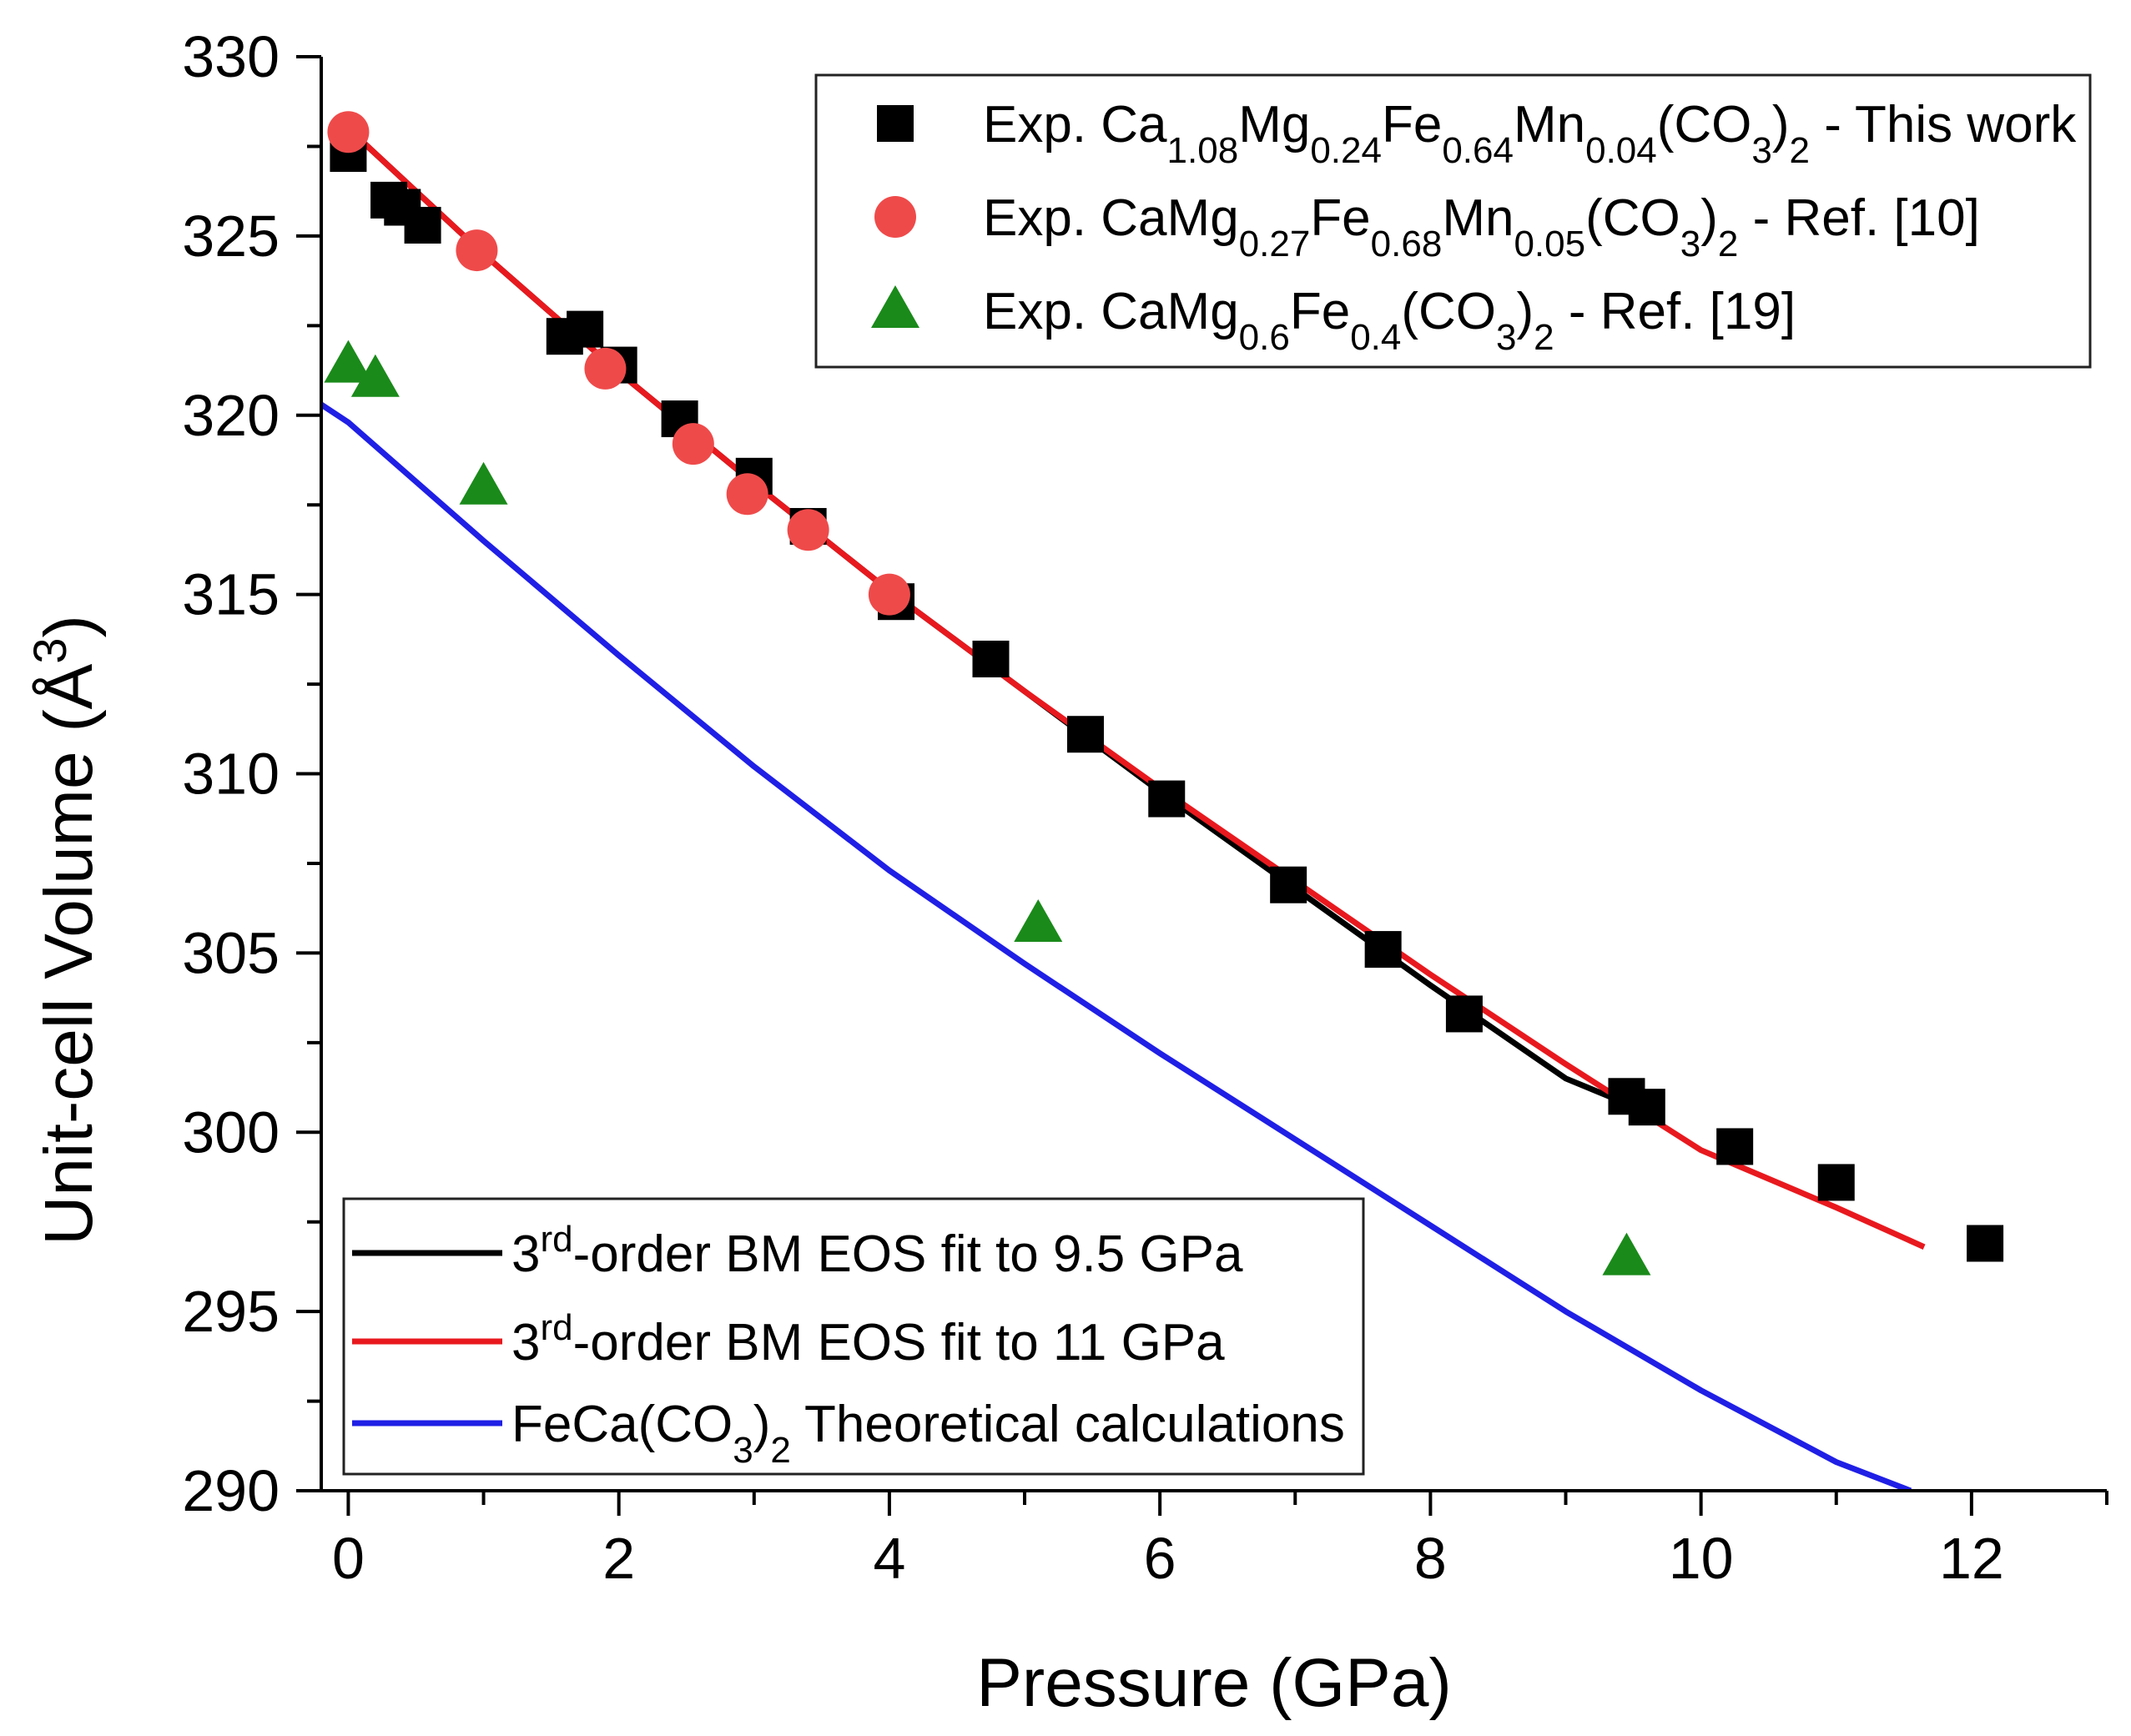 The height and width of the screenshot is (1736, 2131). Describe the element at coordinates (1430, 1558) in the screenshot. I see `x-tick-label: 8` at that location.